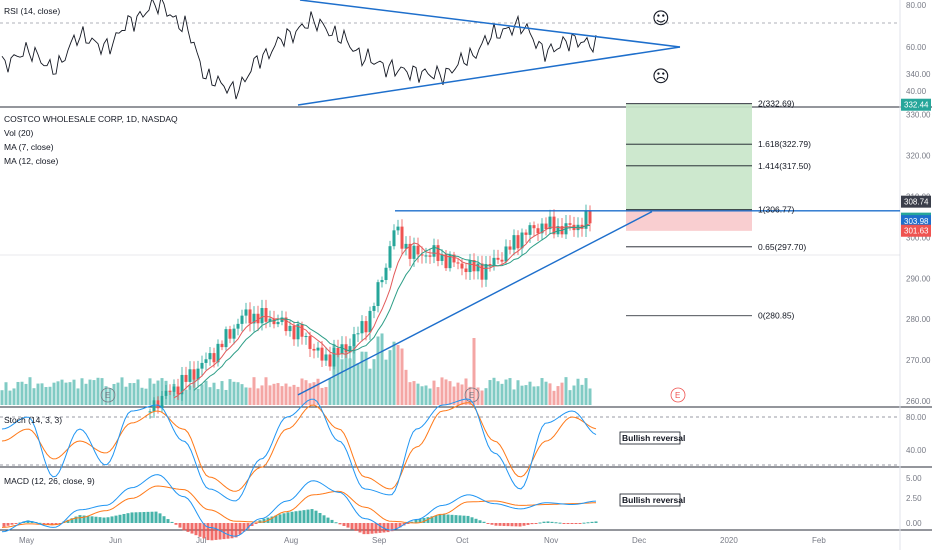 This screenshot has height=550, width=932. Describe the element at coordinates (299, 50) in the screenshot. I see `rsi-line` at that location.